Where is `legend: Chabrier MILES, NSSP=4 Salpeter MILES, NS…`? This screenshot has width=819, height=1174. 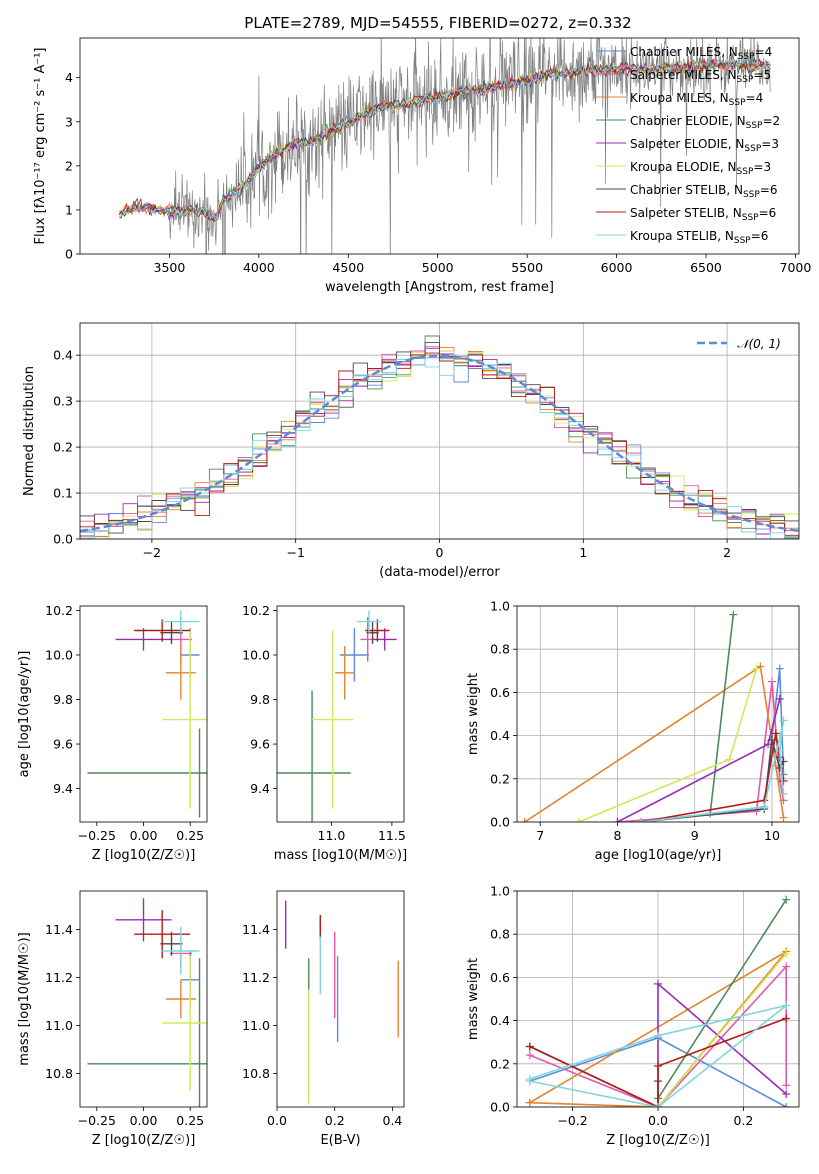 legend: Chabrier MILES, NSSP=4 Salpeter MILES, NS… is located at coordinates (688, 145).